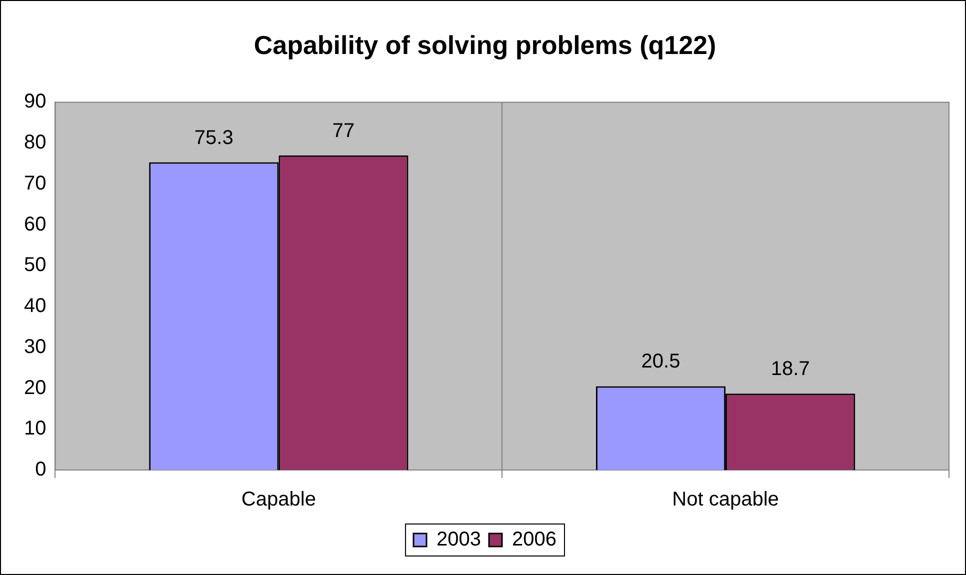 The width and height of the screenshot is (966, 575). What do you see at coordinates (278, 499) in the screenshot?
I see `x-tick-label: Capable` at bounding box center [278, 499].